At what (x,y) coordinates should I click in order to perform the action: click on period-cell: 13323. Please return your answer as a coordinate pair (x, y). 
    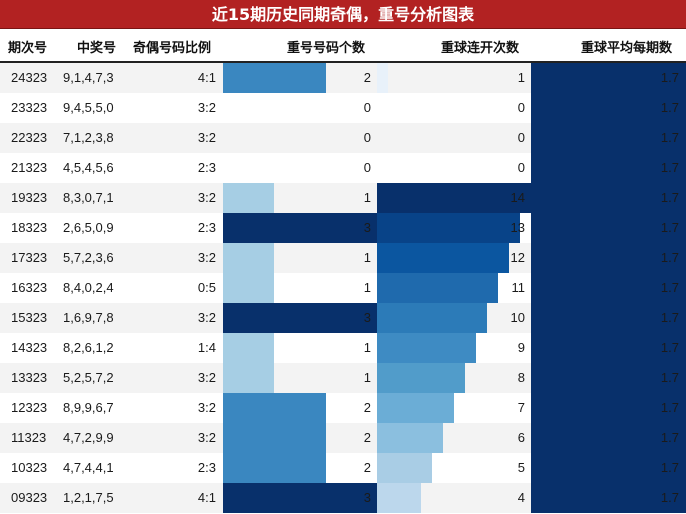
    Looking at the image, I should click on (29, 377).